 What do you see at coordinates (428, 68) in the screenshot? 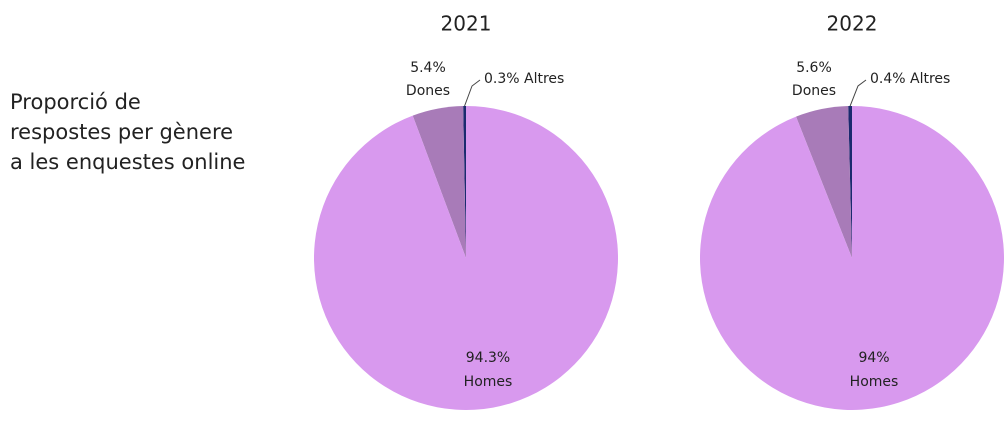
I see `value-label: 5.4%` at bounding box center [428, 68].